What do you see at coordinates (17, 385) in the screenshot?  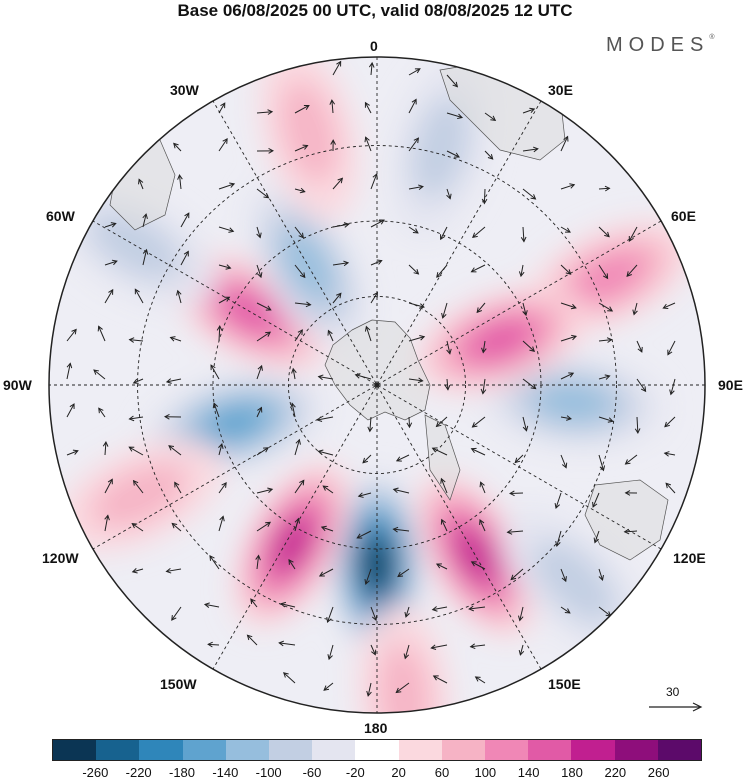 I see `lon-label-90w: 90W` at bounding box center [17, 385].